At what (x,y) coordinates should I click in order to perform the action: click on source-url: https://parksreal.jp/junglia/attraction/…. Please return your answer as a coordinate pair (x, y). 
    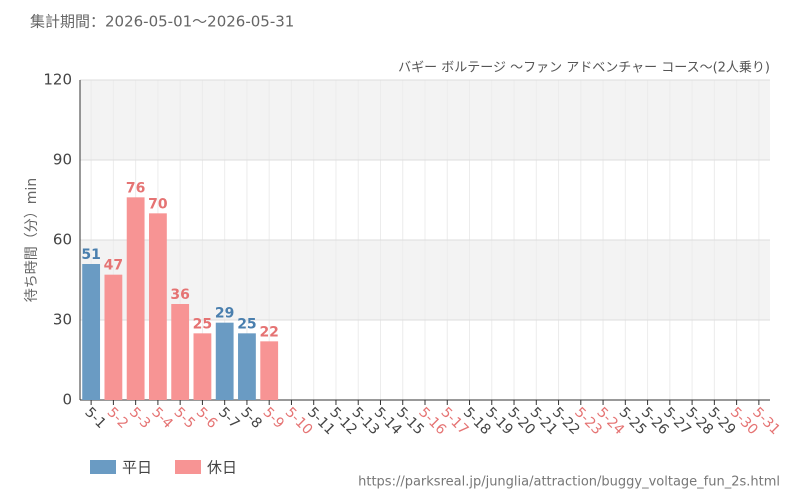
    Looking at the image, I should click on (569, 482).